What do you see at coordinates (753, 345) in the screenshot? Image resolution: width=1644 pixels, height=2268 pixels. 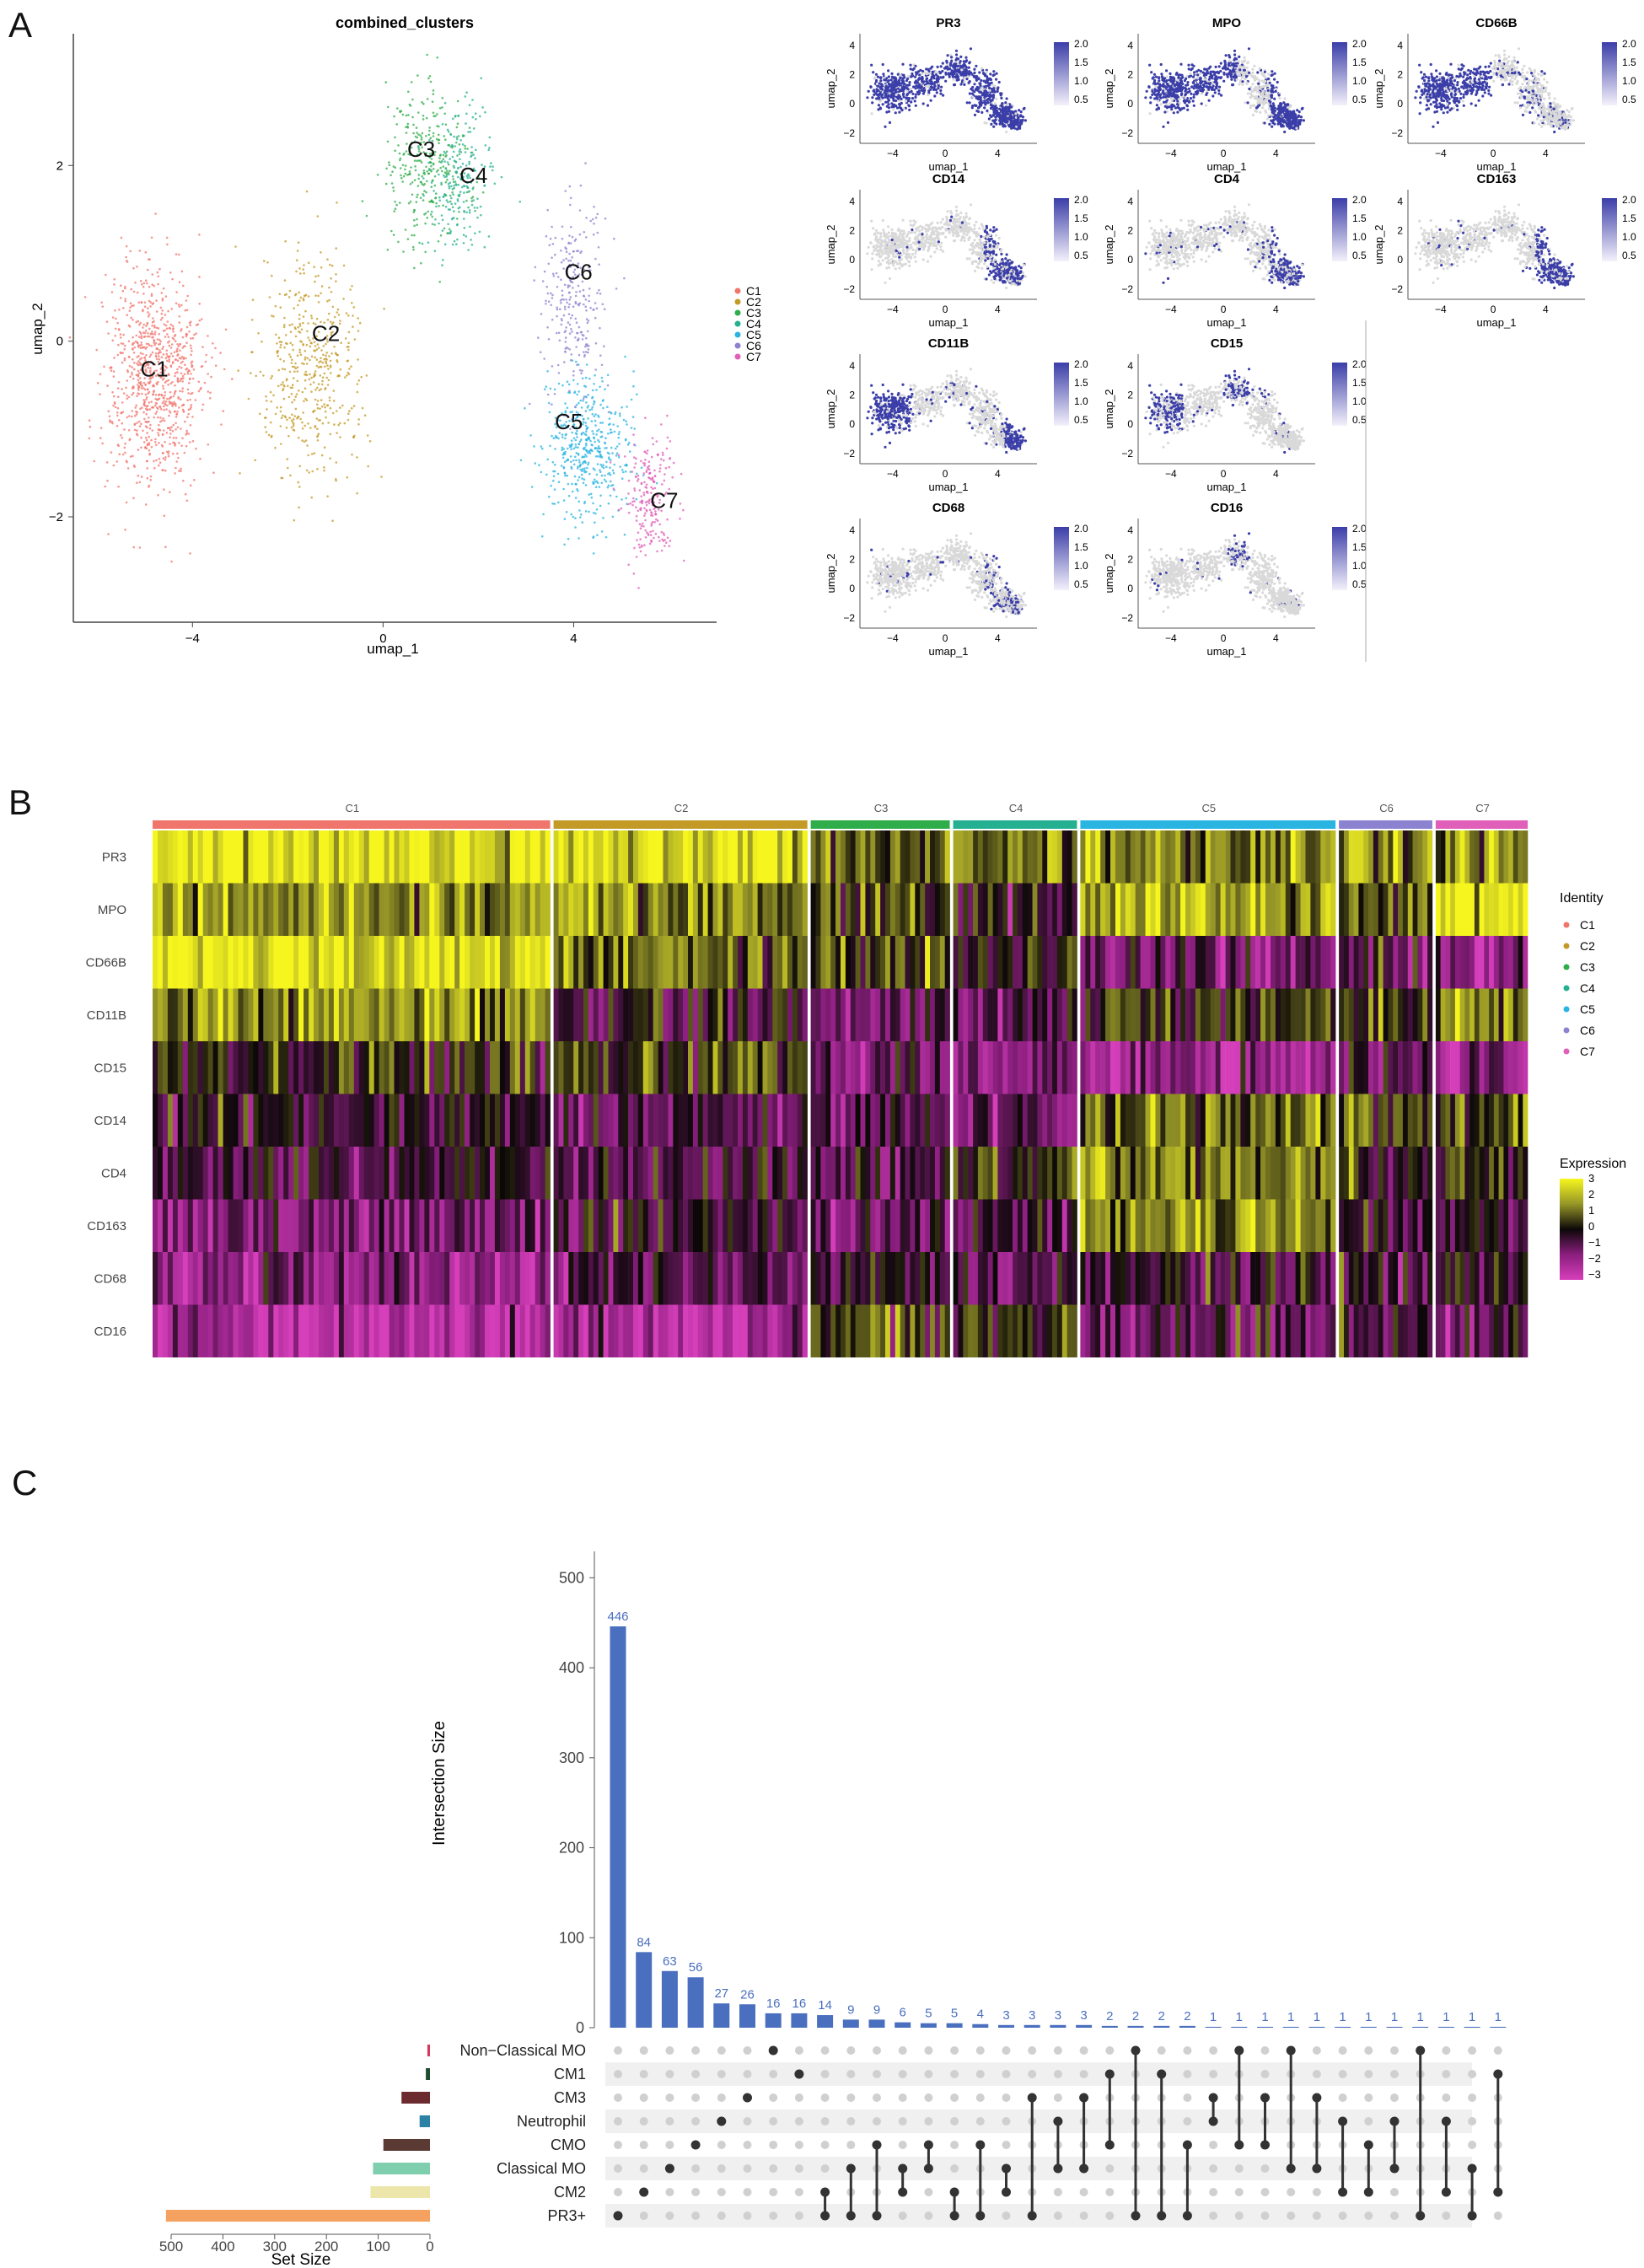 I see `legend-label: C6` at bounding box center [753, 345].